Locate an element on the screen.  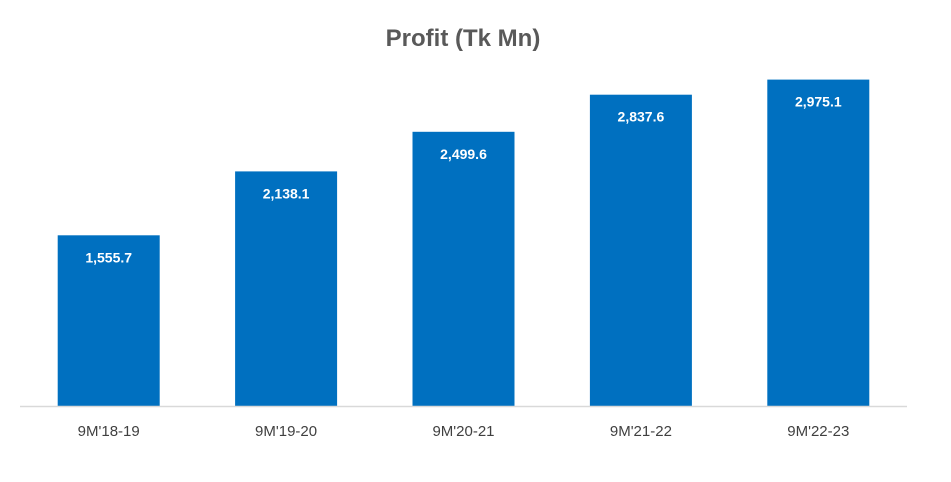
data-label-2: 2,499.6 is located at coordinates (463, 154).